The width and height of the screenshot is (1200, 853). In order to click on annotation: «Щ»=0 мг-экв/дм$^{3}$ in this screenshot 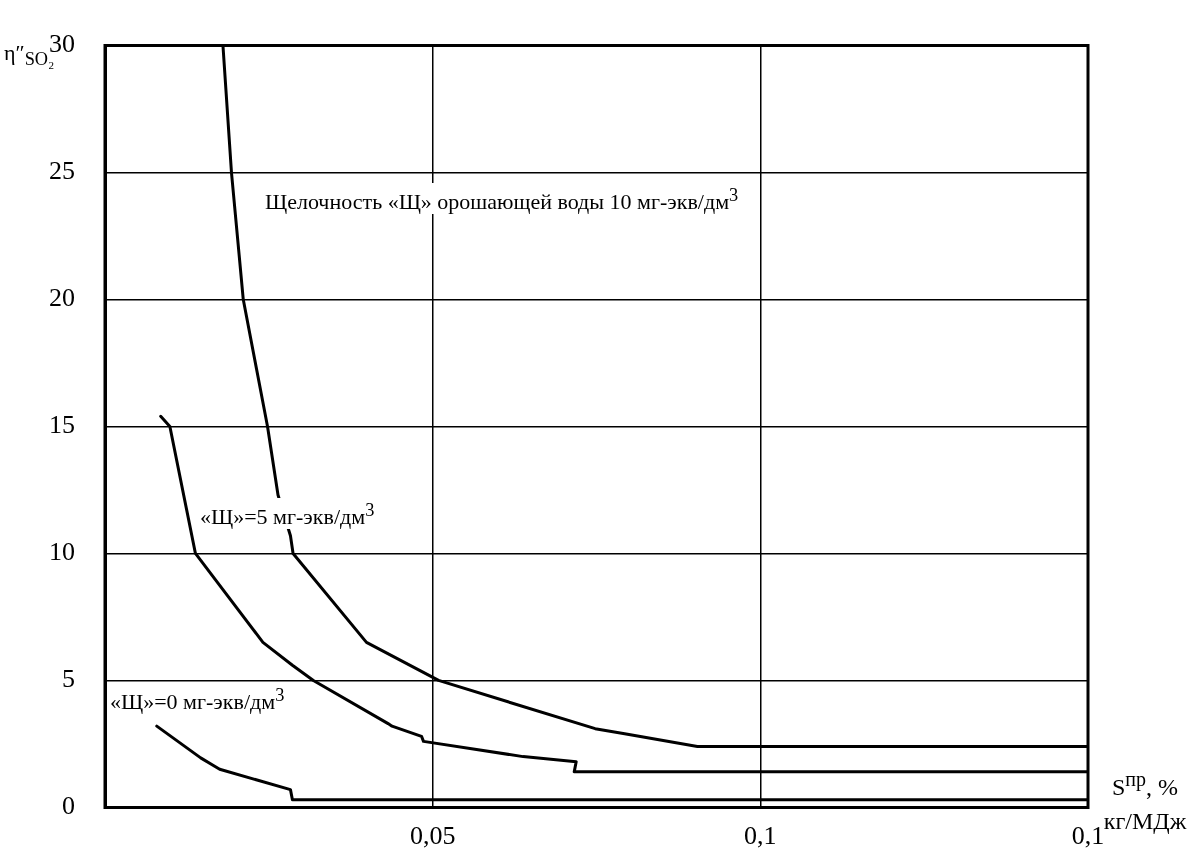, I will do `click(197, 699)`.